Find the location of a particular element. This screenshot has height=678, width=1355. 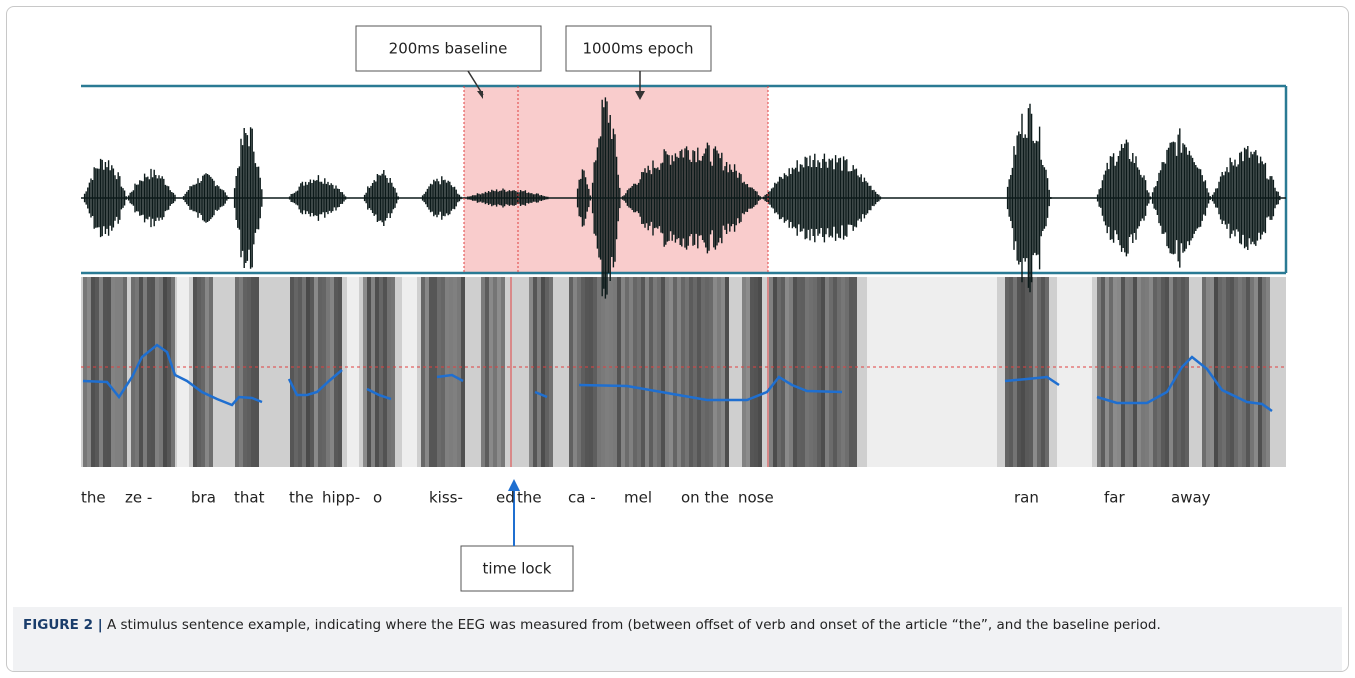

word: far is located at coordinates (1114, 498).